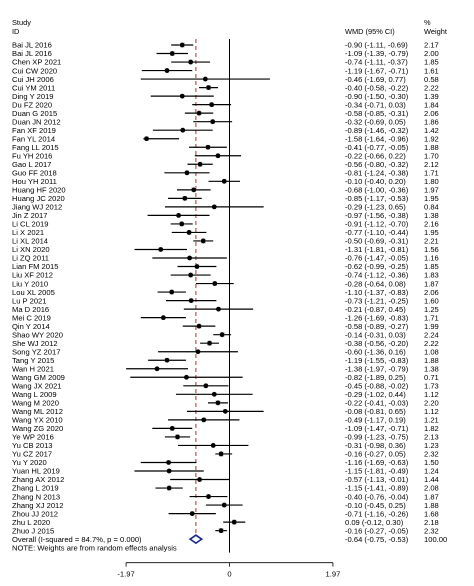  I want to click on study-label: Fan YL 2014, so click(33, 138).